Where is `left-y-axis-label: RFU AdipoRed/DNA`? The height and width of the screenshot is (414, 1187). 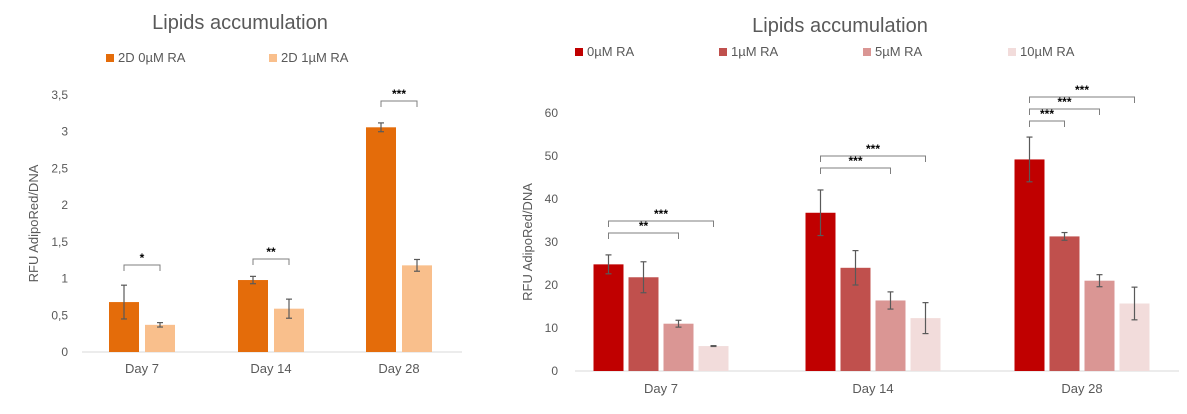 left-y-axis-label: RFU AdipoRed/DNA is located at coordinates (33, 223).